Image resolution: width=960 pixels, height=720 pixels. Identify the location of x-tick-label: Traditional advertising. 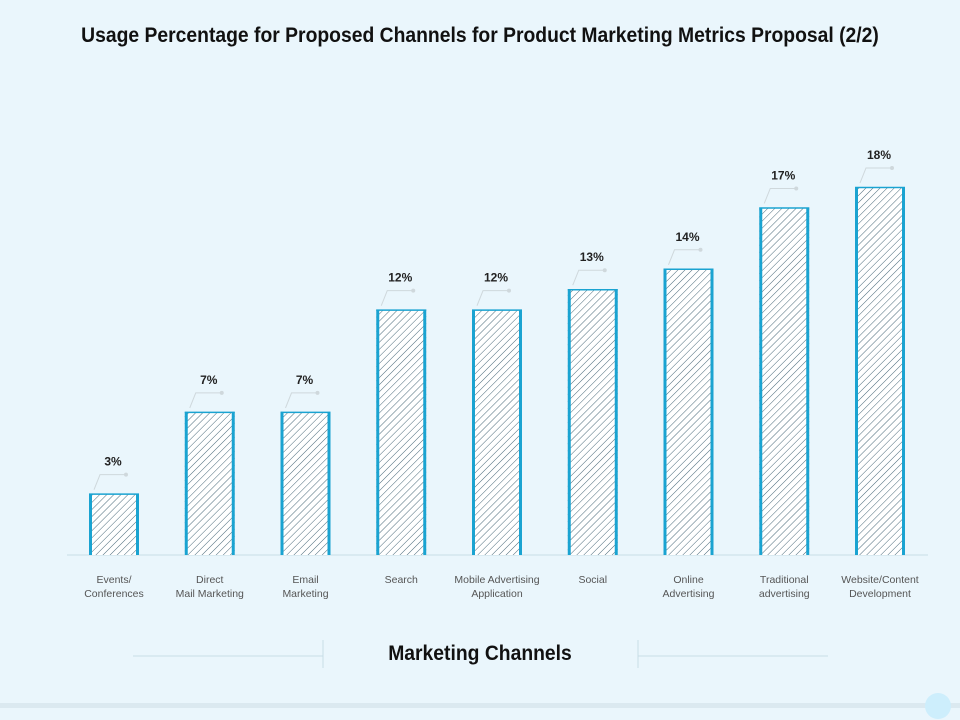
(784, 587).